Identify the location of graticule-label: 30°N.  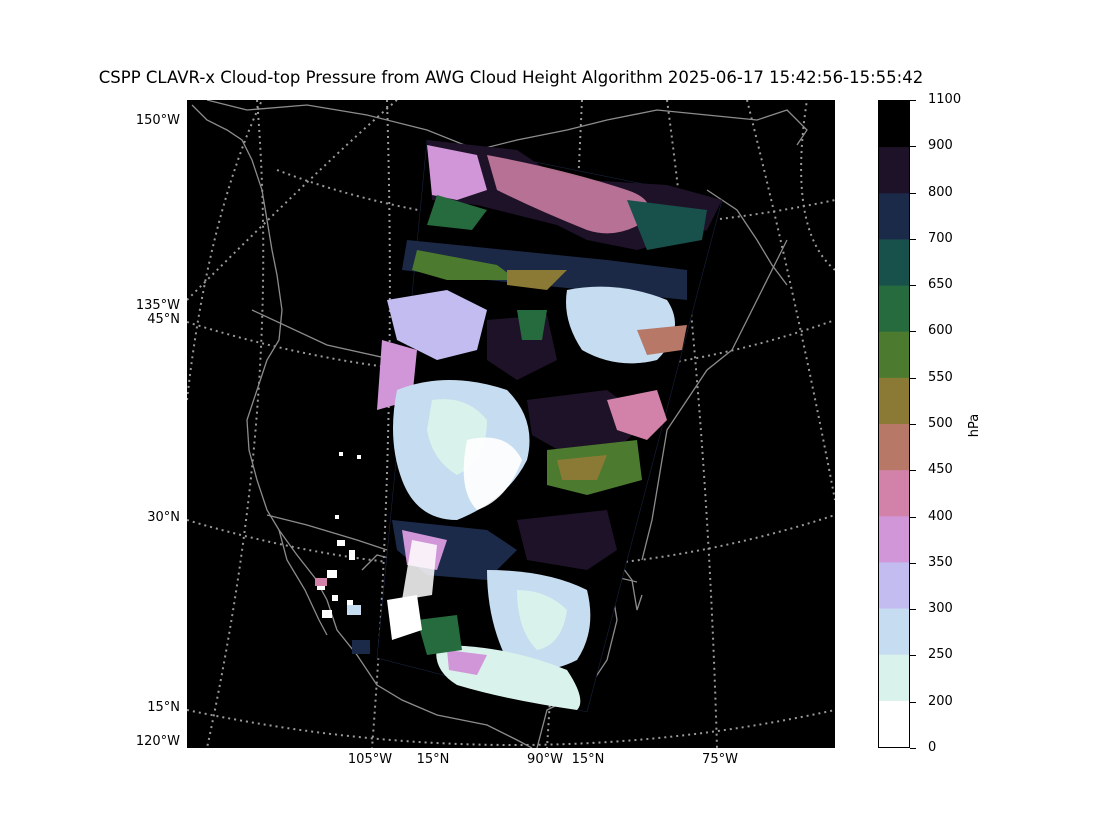
(163, 517).